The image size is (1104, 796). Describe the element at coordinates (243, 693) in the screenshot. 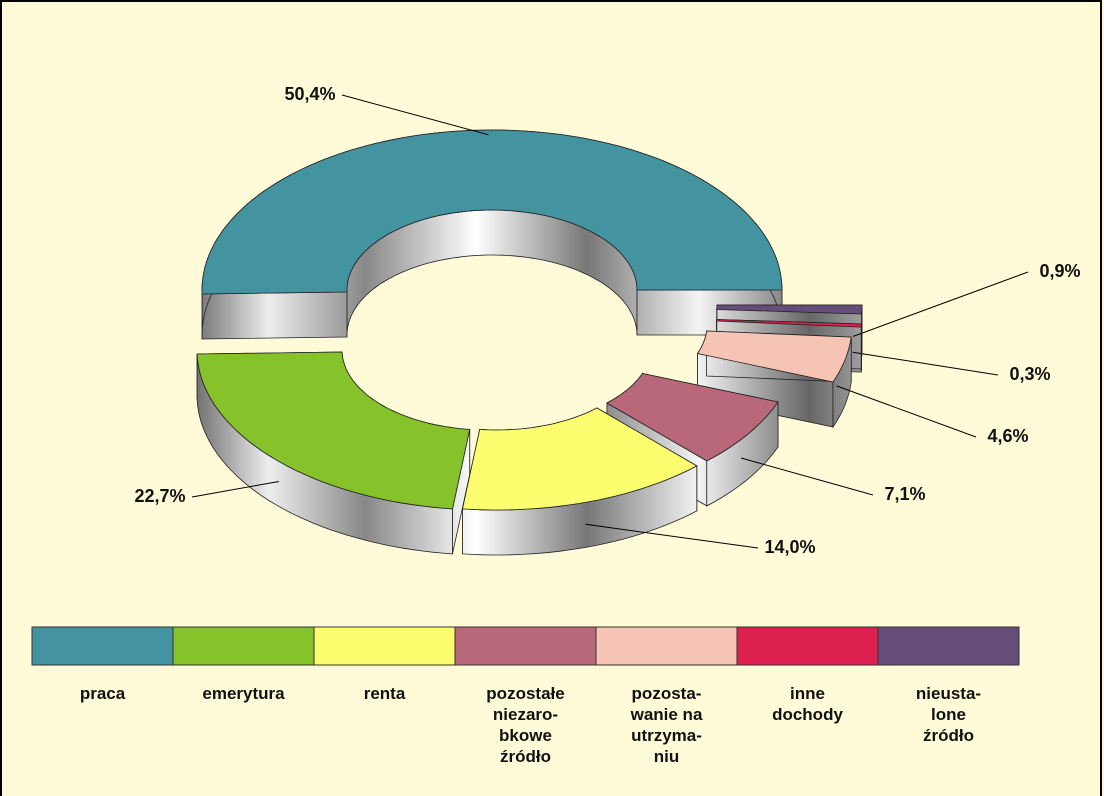

I see `legend-label: emerytura` at that location.